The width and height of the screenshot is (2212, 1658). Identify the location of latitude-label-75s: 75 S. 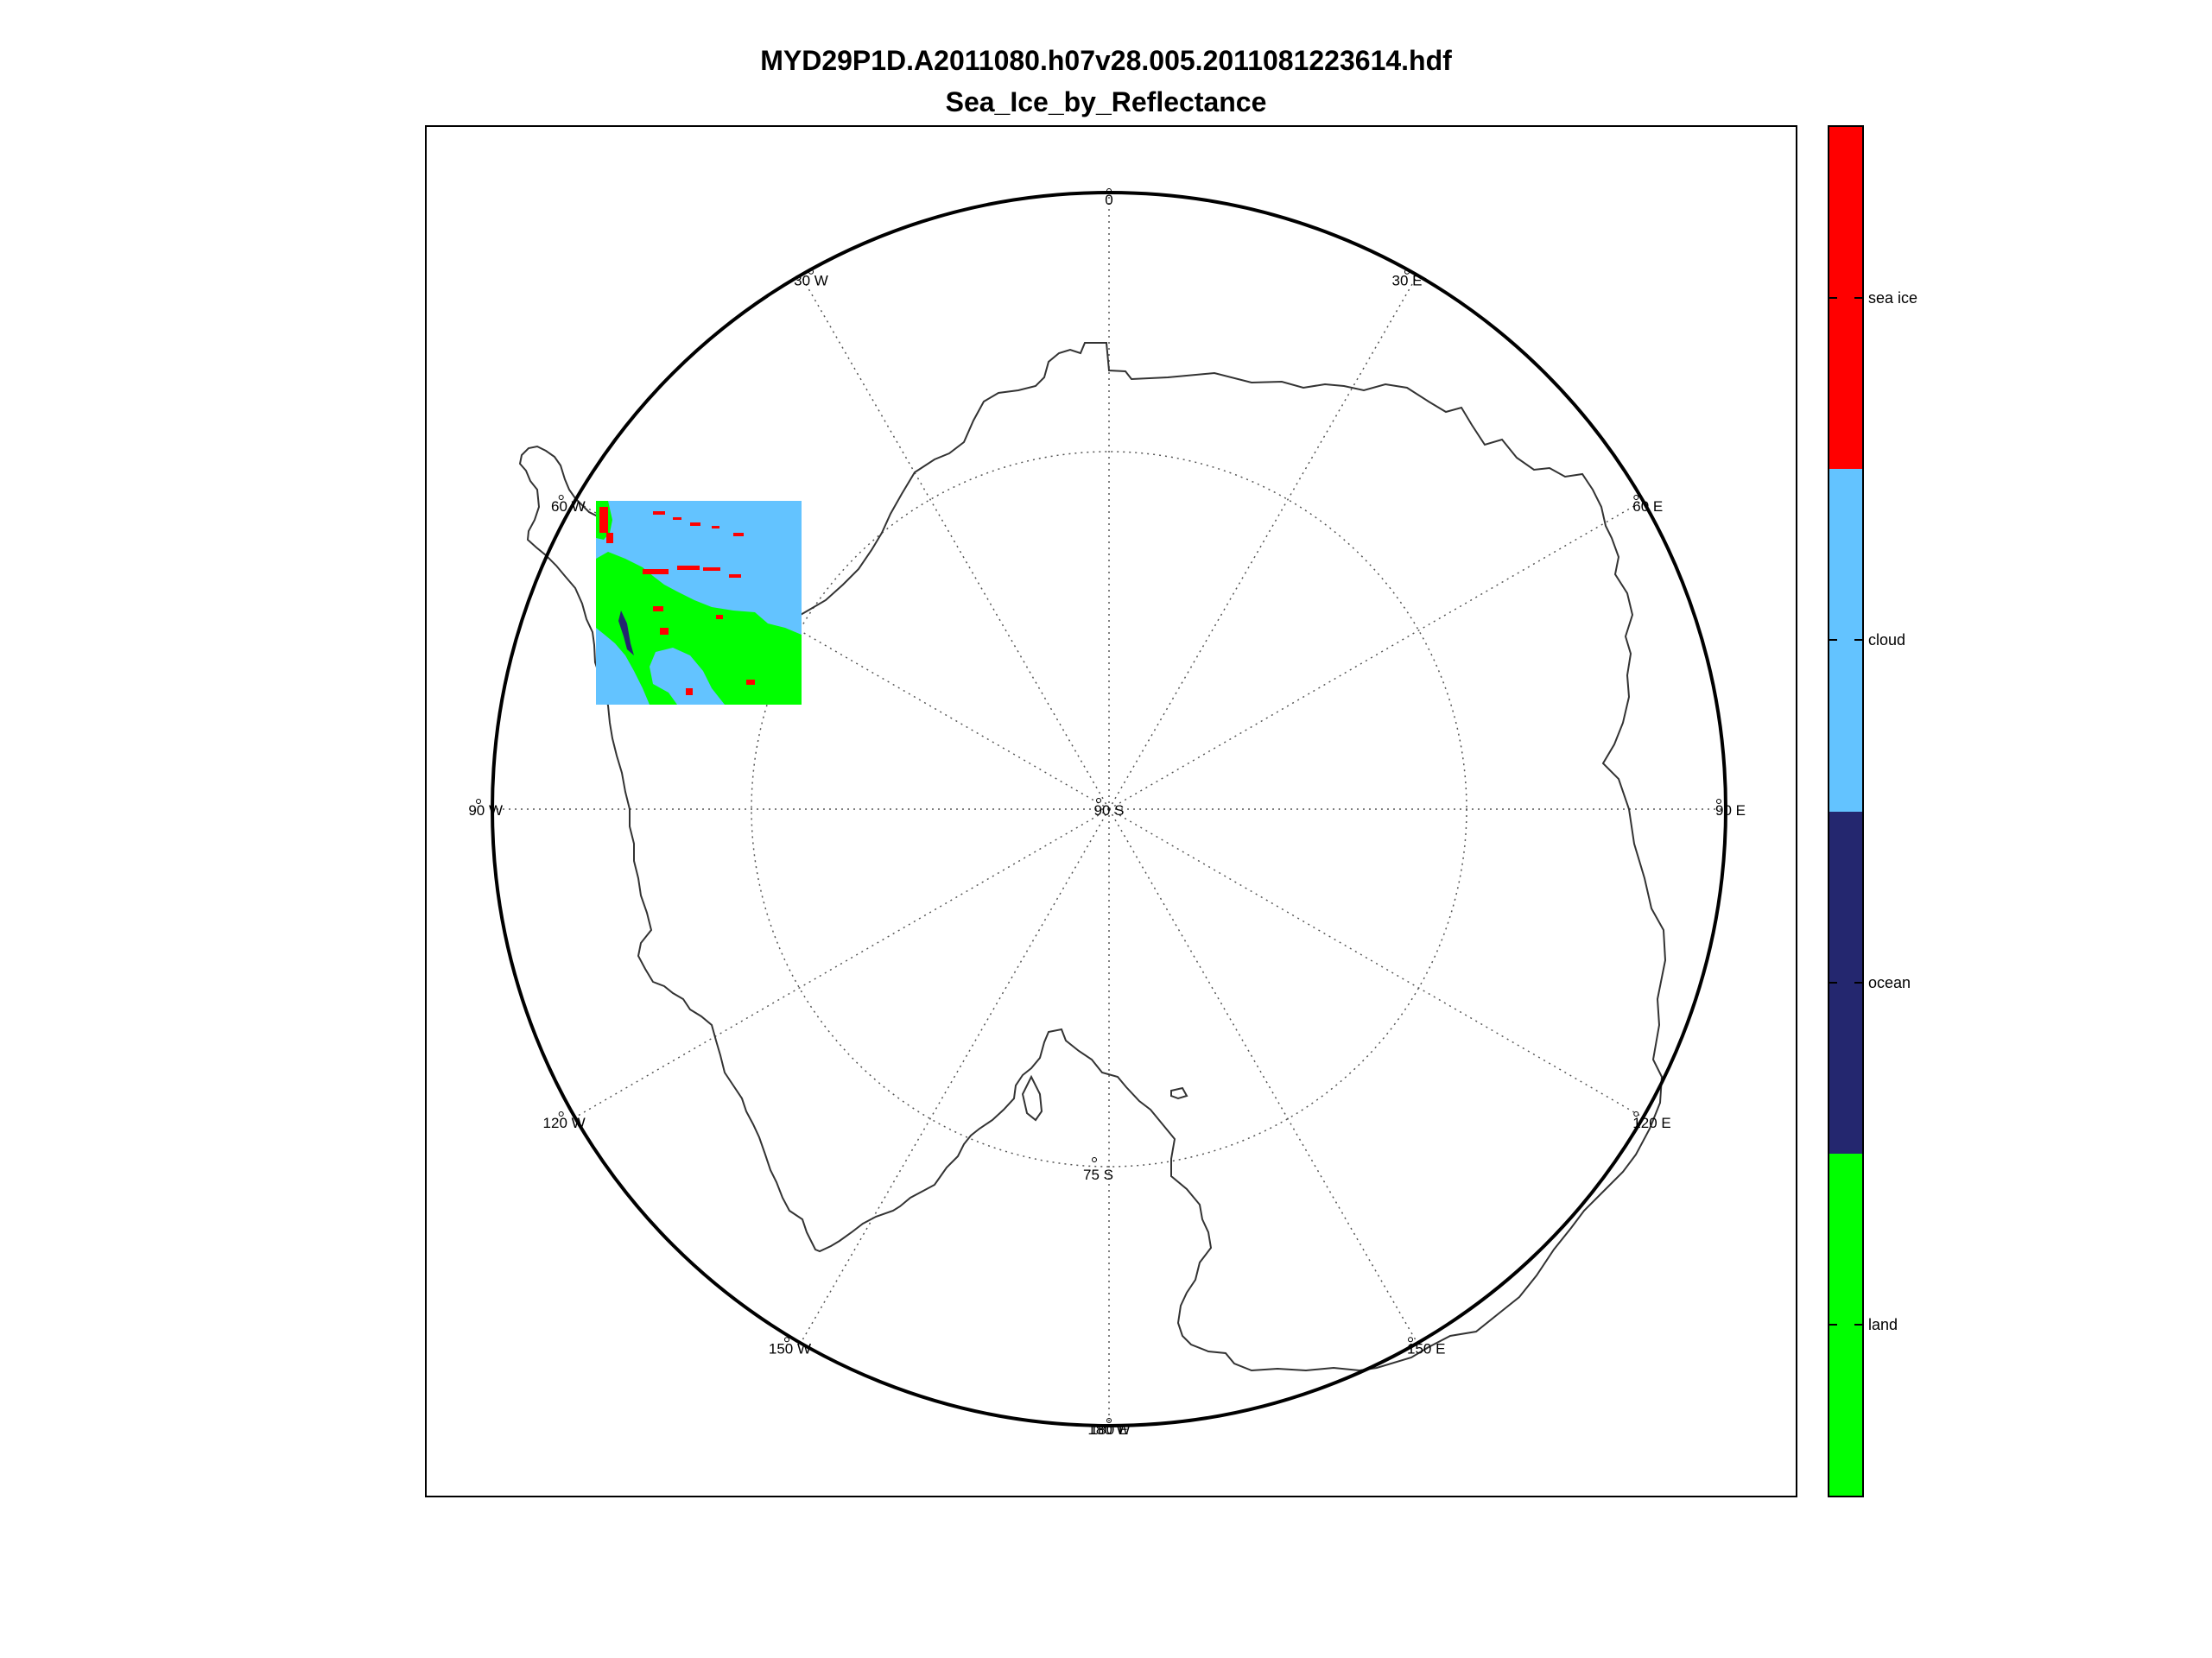
(1098, 1175).